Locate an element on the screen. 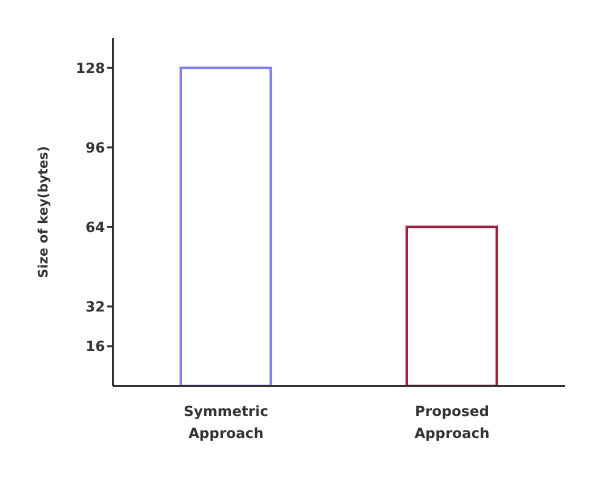 The height and width of the screenshot is (484, 593). y-axis-title: Size of key(bytes) is located at coordinates (44, 212).